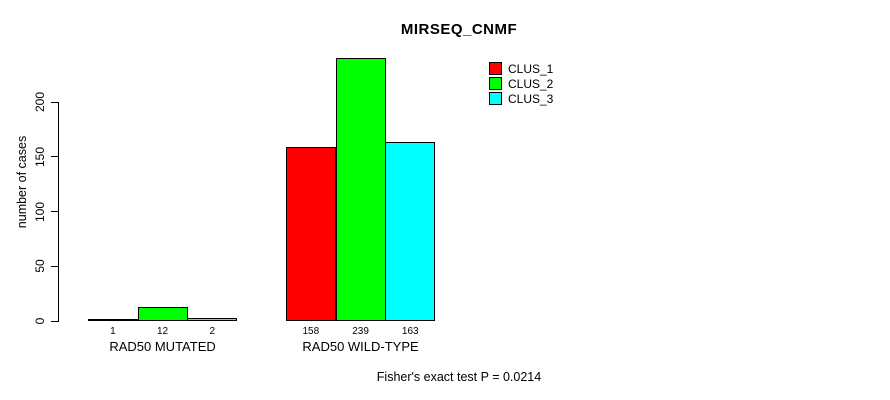 The width and height of the screenshot is (890, 400). Describe the element at coordinates (162, 346) in the screenshot. I see `group-label: RAD50 MUTATED` at that location.